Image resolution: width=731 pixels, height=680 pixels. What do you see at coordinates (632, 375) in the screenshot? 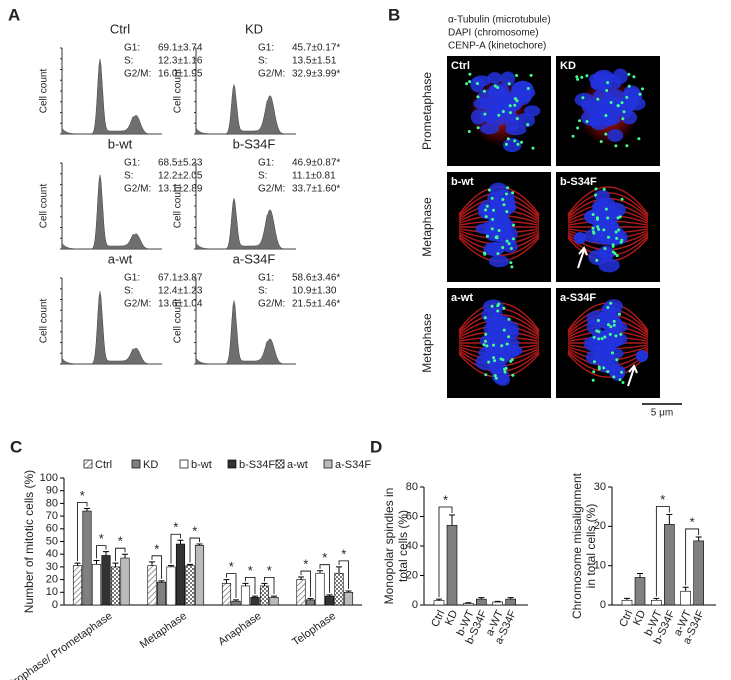
I see `arrow` at bounding box center [632, 375].